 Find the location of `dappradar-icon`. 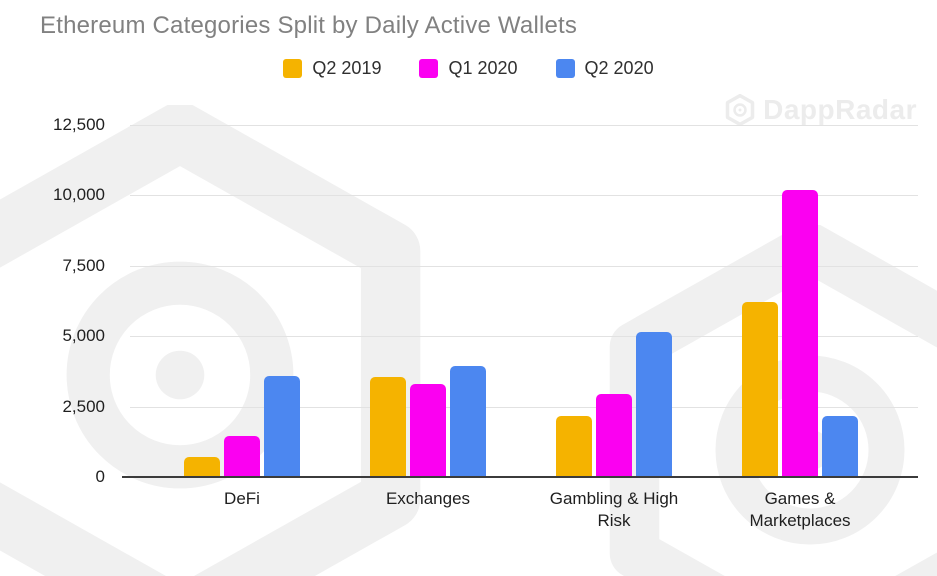

dappradar-icon is located at coordinates (740, 110).